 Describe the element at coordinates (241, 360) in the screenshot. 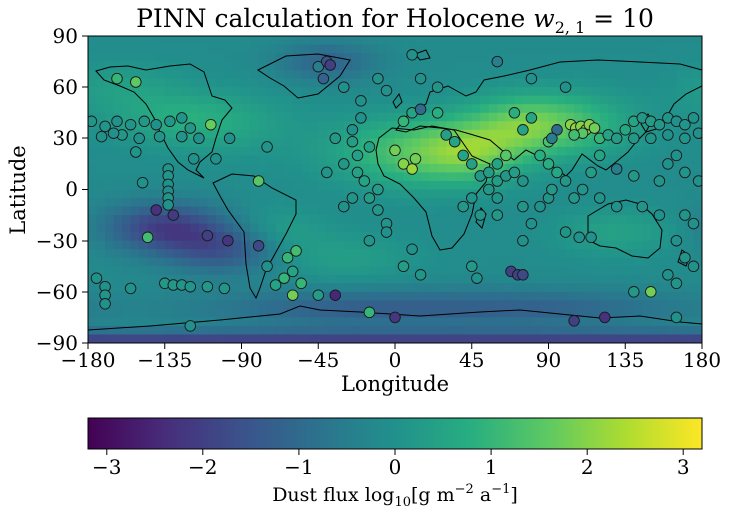

I see `x-tick-label: −90` at that location.